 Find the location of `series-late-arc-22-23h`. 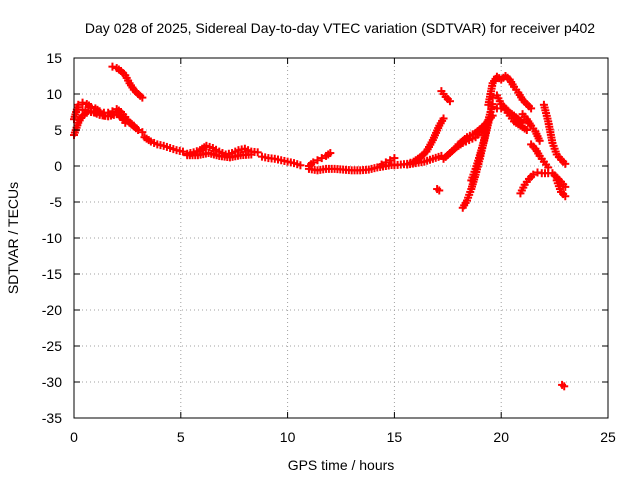

series-late-arc-22-23h is located at coordinates (554, 134).